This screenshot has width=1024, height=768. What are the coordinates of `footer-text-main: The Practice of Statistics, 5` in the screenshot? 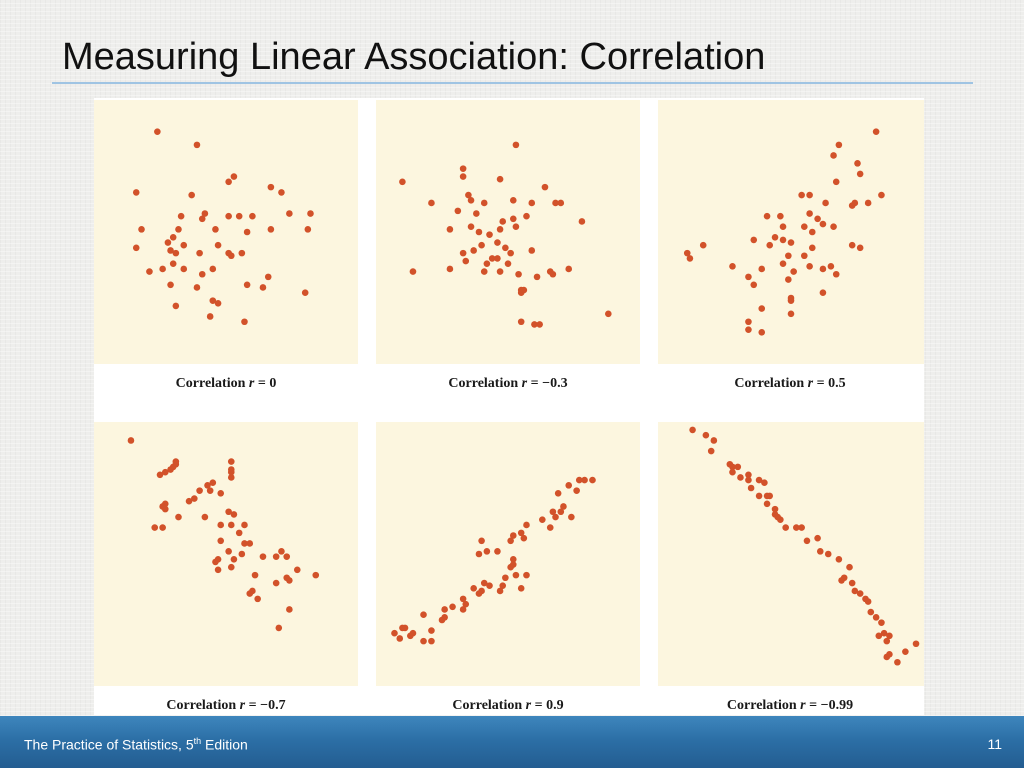 It's located at (109, 744).